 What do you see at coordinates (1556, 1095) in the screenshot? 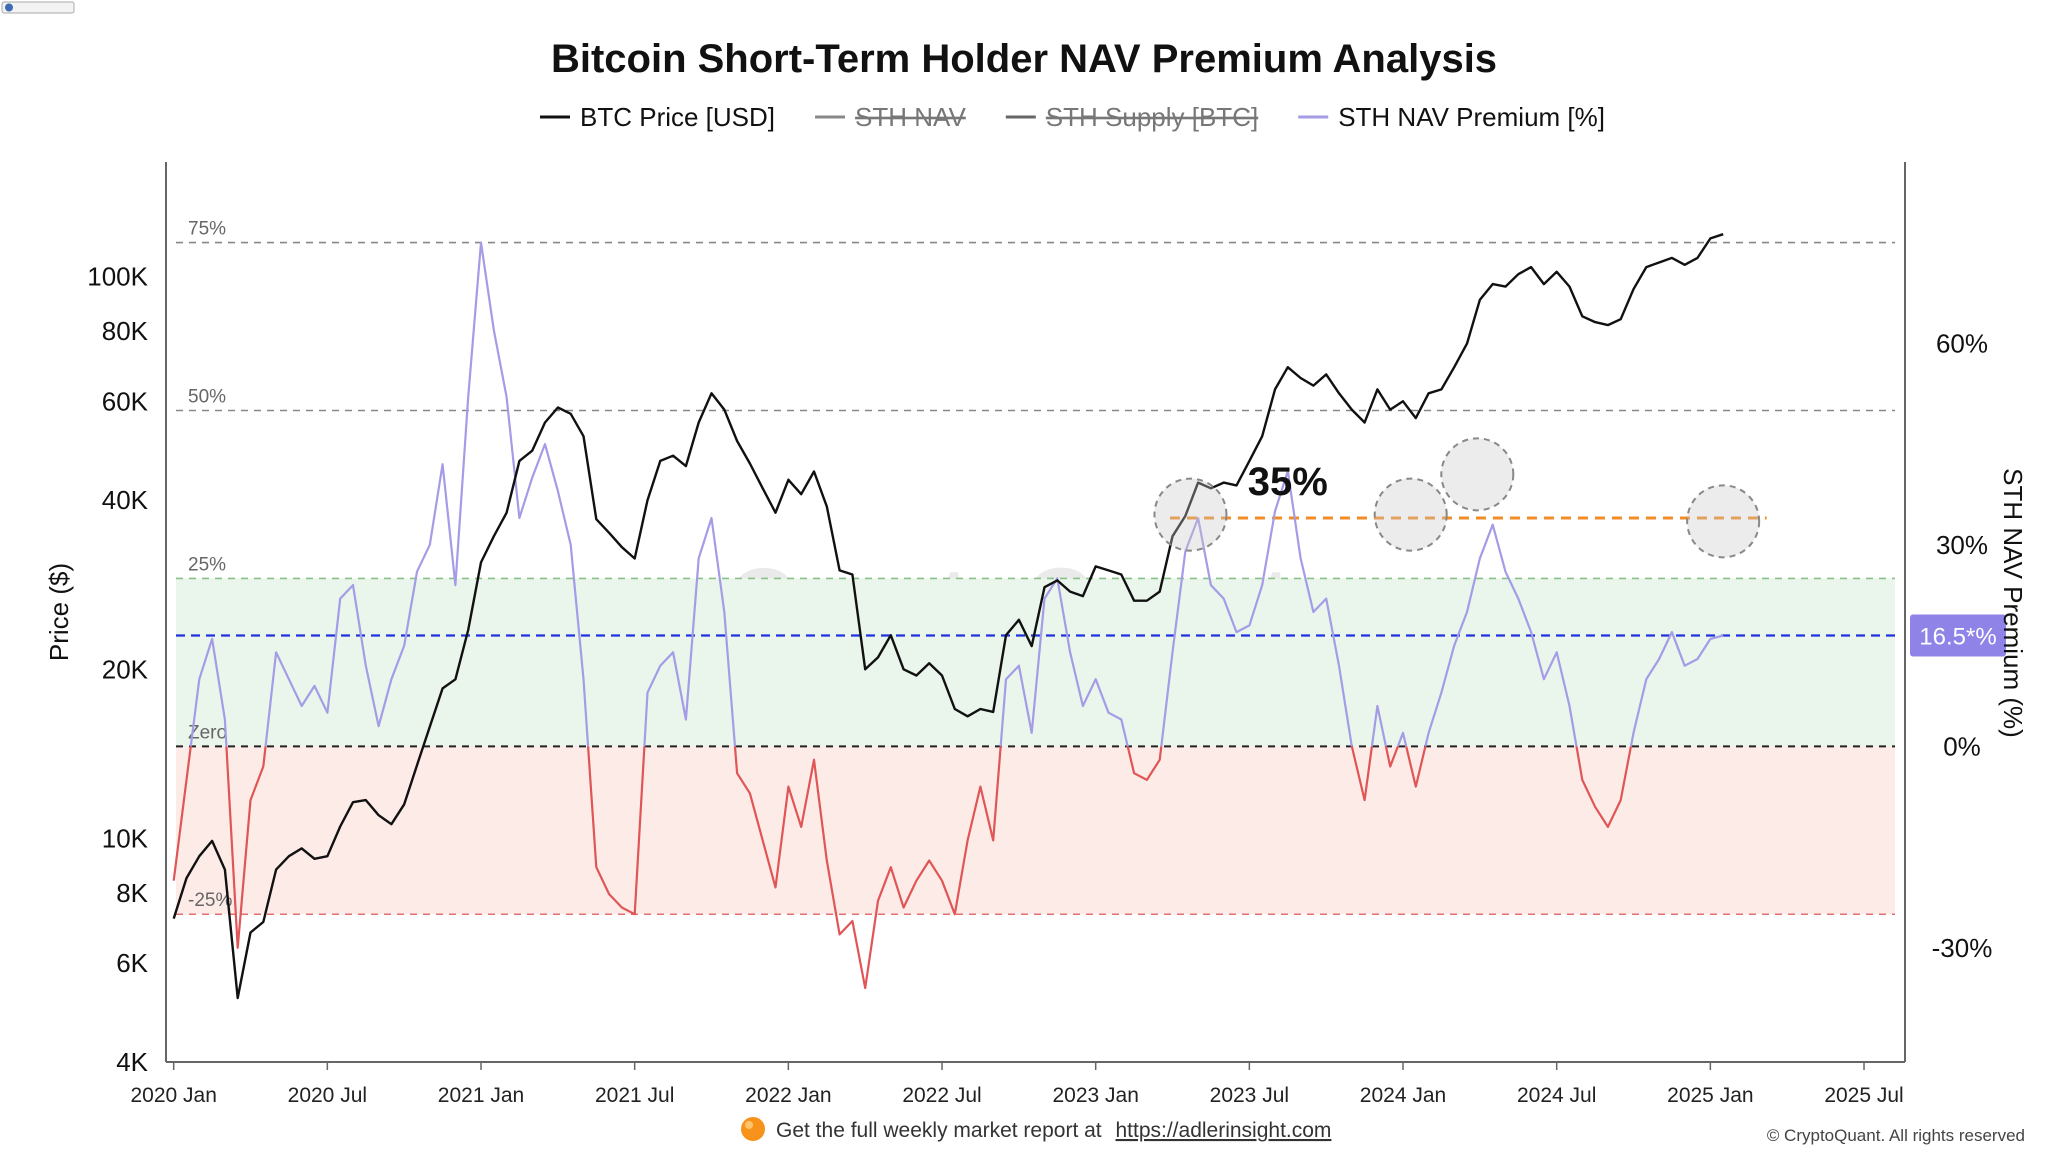
I see `x-tick-label-9: 2024 Jul` at bounding box center [1556, 1095].